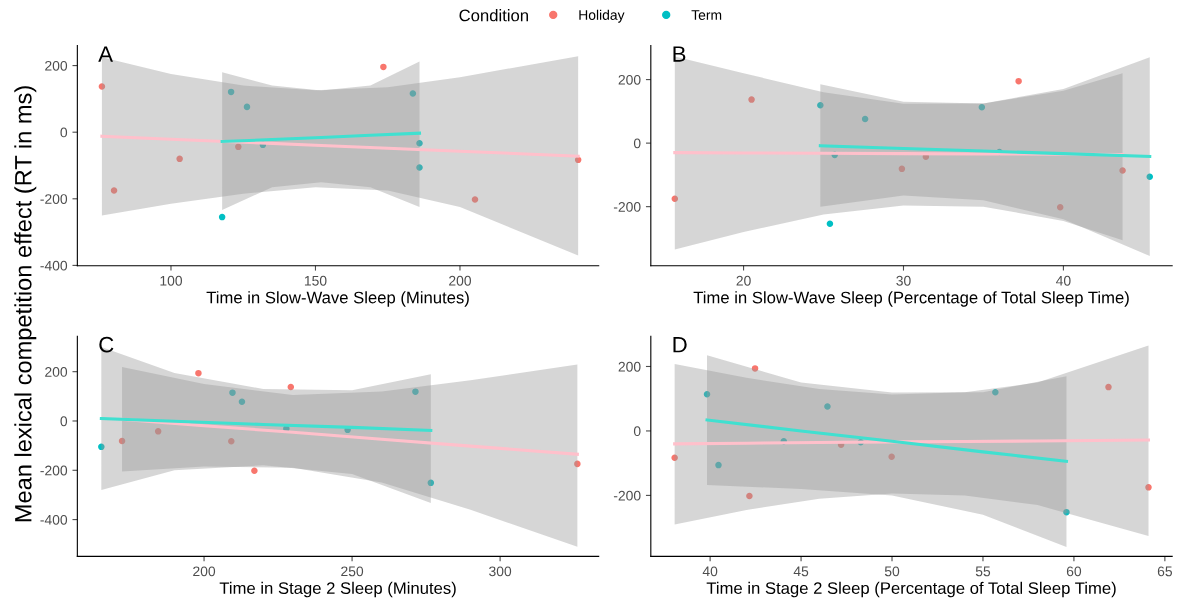  I want to click on chart-title: C, so click(106, 344).